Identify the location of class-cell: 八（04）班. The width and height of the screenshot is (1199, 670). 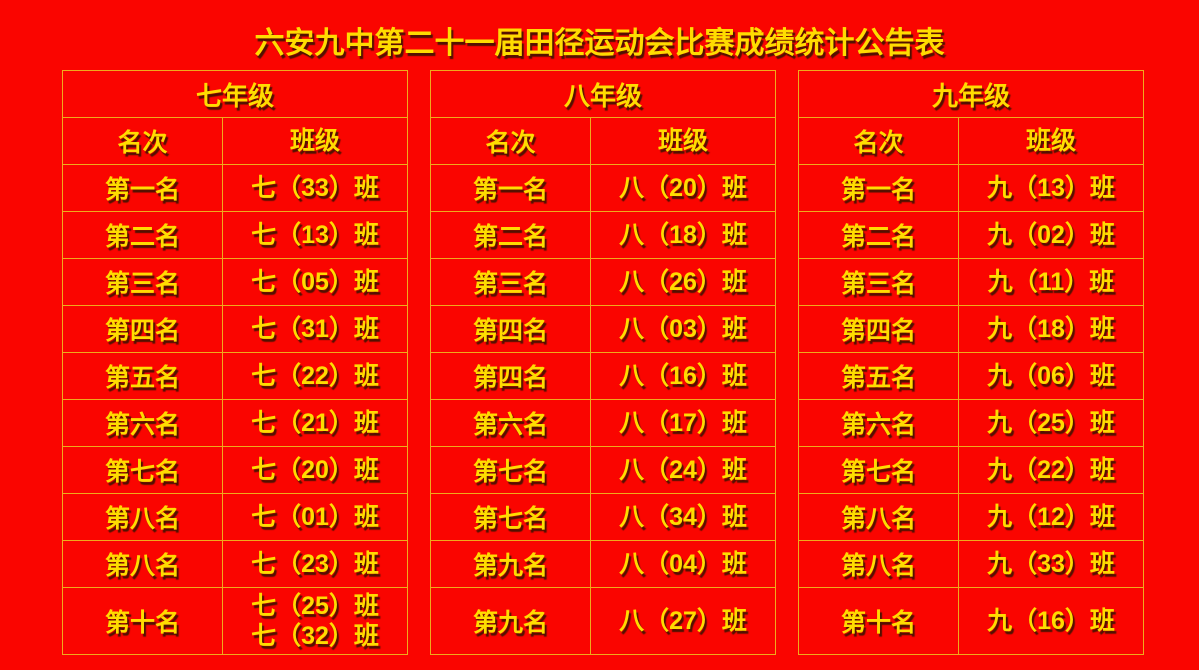
(683, 564).